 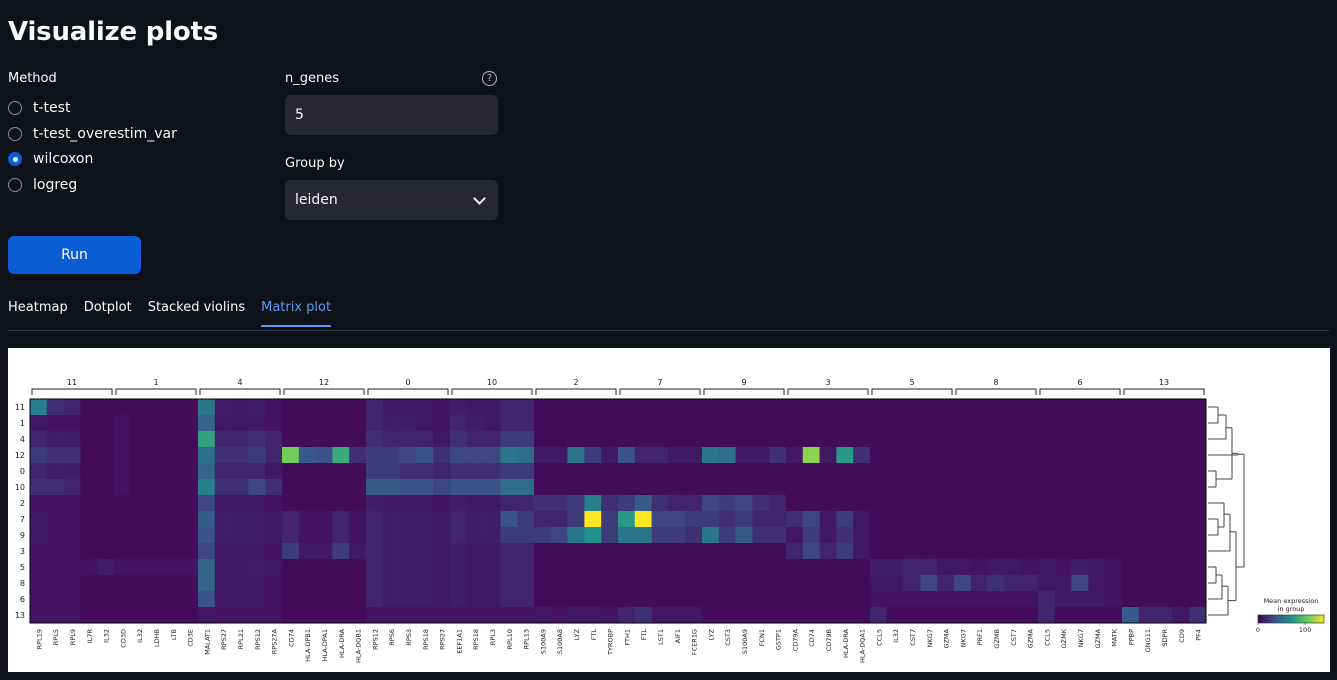 I want to click on gene-label: RPS27A, so click(x=275, y=641).